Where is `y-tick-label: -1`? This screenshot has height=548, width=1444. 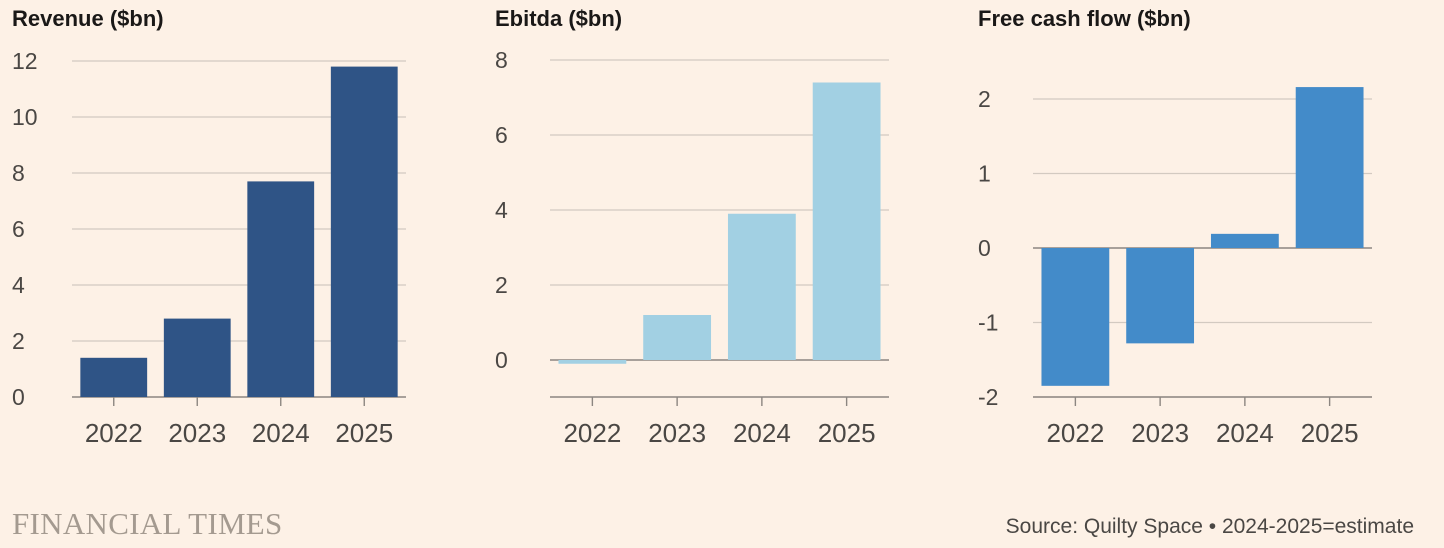 y-tick-label: -1 is located at coordinates (988, 323).